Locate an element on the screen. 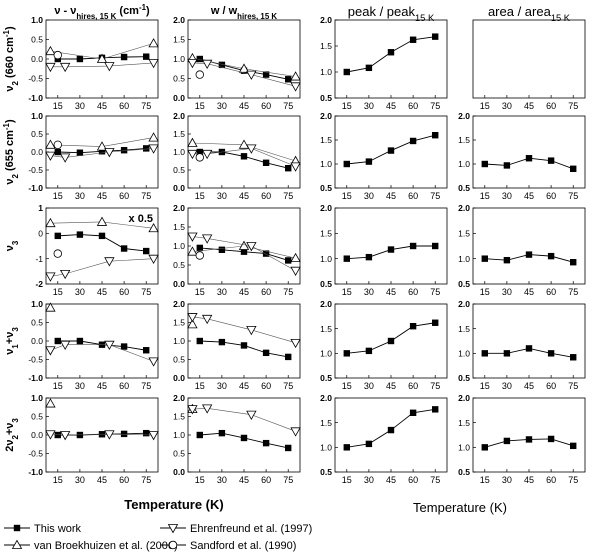  legend-item-up-triangle: van Broekhuizen et al. (2006) is located at coordinates (91, 545).